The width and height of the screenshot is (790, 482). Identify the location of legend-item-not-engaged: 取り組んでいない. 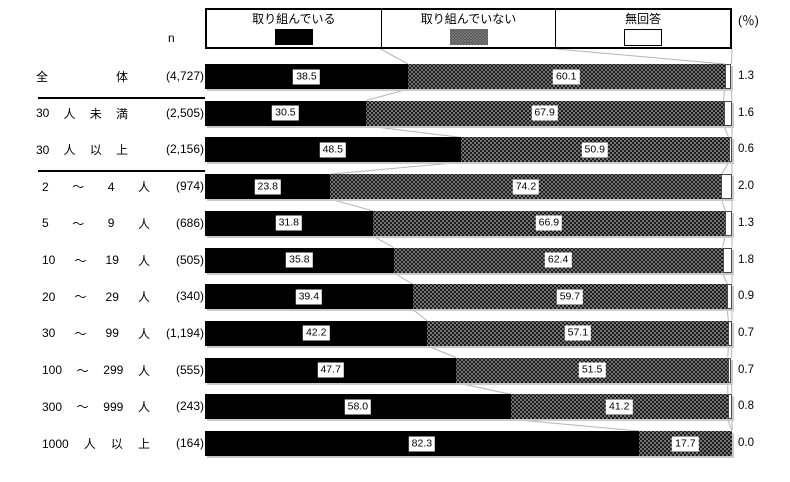
(468, 28).